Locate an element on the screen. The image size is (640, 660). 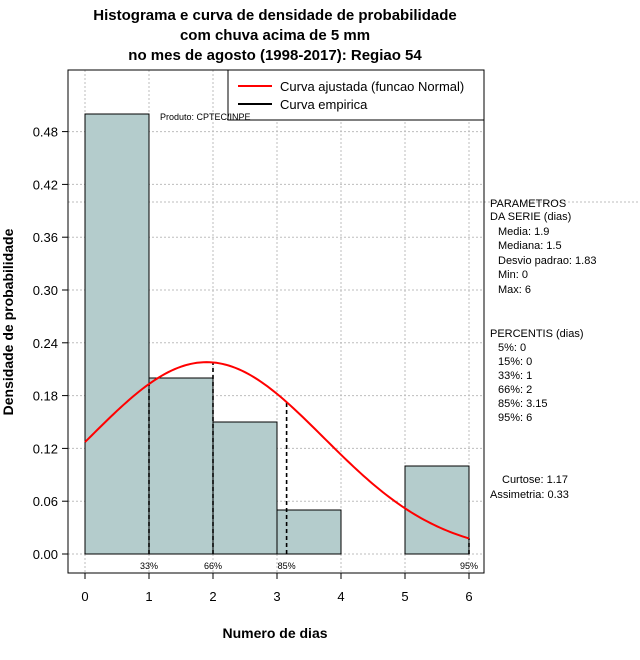
percentile-label-95: 95% is located at coordinates (469, 566).